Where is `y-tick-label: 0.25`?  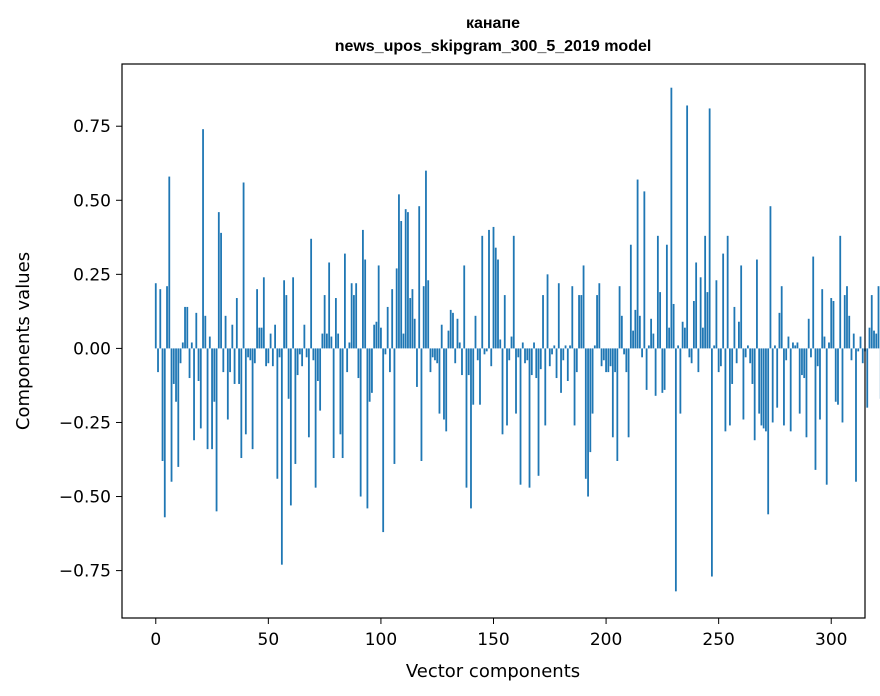
y-tick-label: 0.25 is located at coordinates (92, 275).